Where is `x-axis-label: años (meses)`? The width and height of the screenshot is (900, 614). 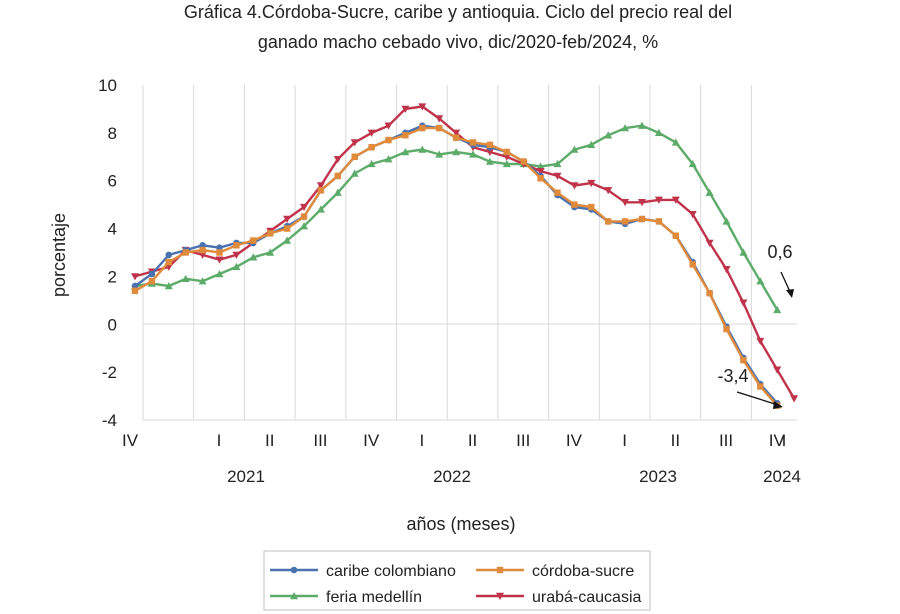
x-axis-label: años (meses) is located at coordinates (460, 524).